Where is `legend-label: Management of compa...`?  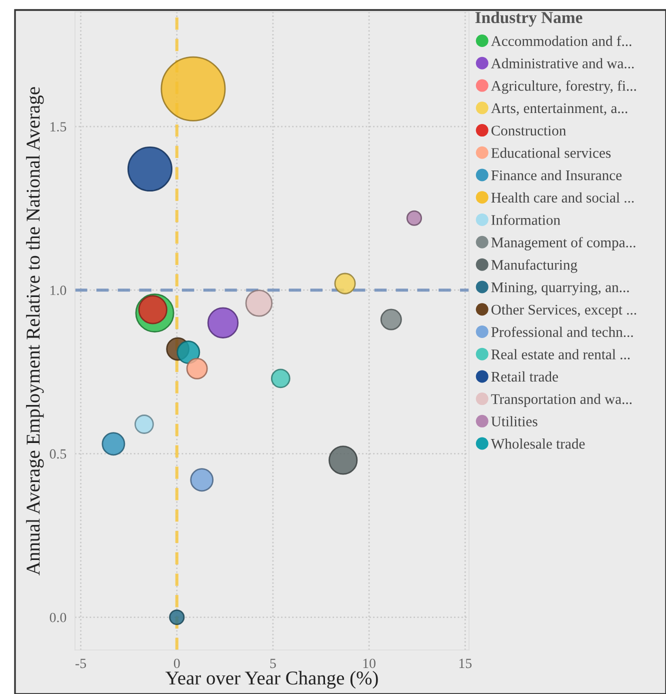
legend-label: Management of compa... is located at coordinates (563, 243).